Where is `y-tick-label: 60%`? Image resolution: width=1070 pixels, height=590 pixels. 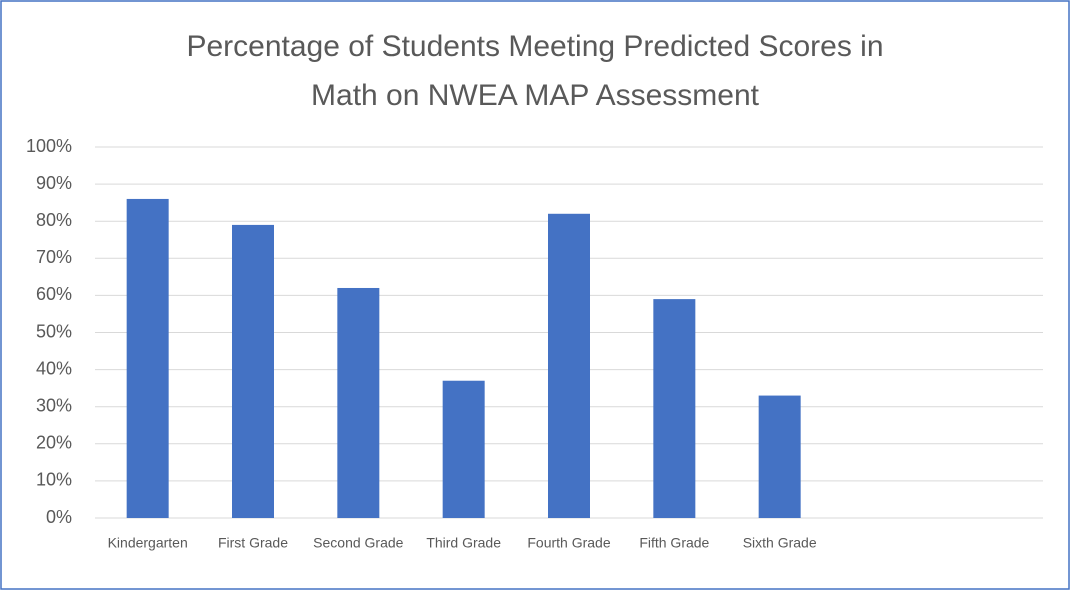
y-tick-label: 60% is located at coordinates (54, 294).